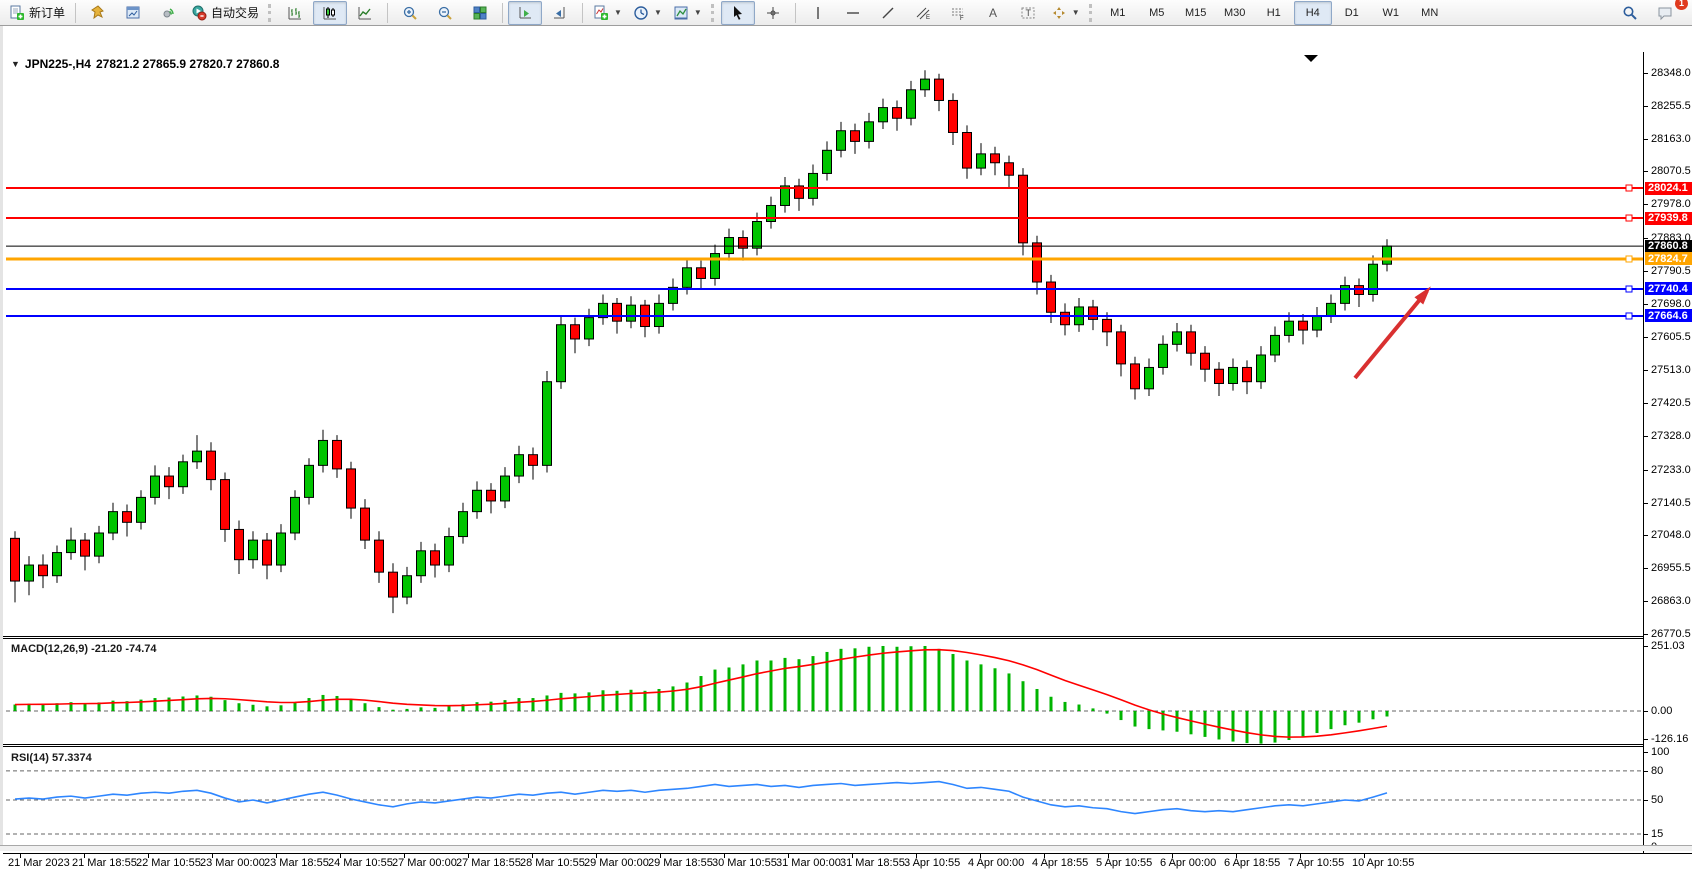  What do you see at coordinates (824, 800) in the screenshot?
I see `rsi-panel` at bounding box center [824, 800].